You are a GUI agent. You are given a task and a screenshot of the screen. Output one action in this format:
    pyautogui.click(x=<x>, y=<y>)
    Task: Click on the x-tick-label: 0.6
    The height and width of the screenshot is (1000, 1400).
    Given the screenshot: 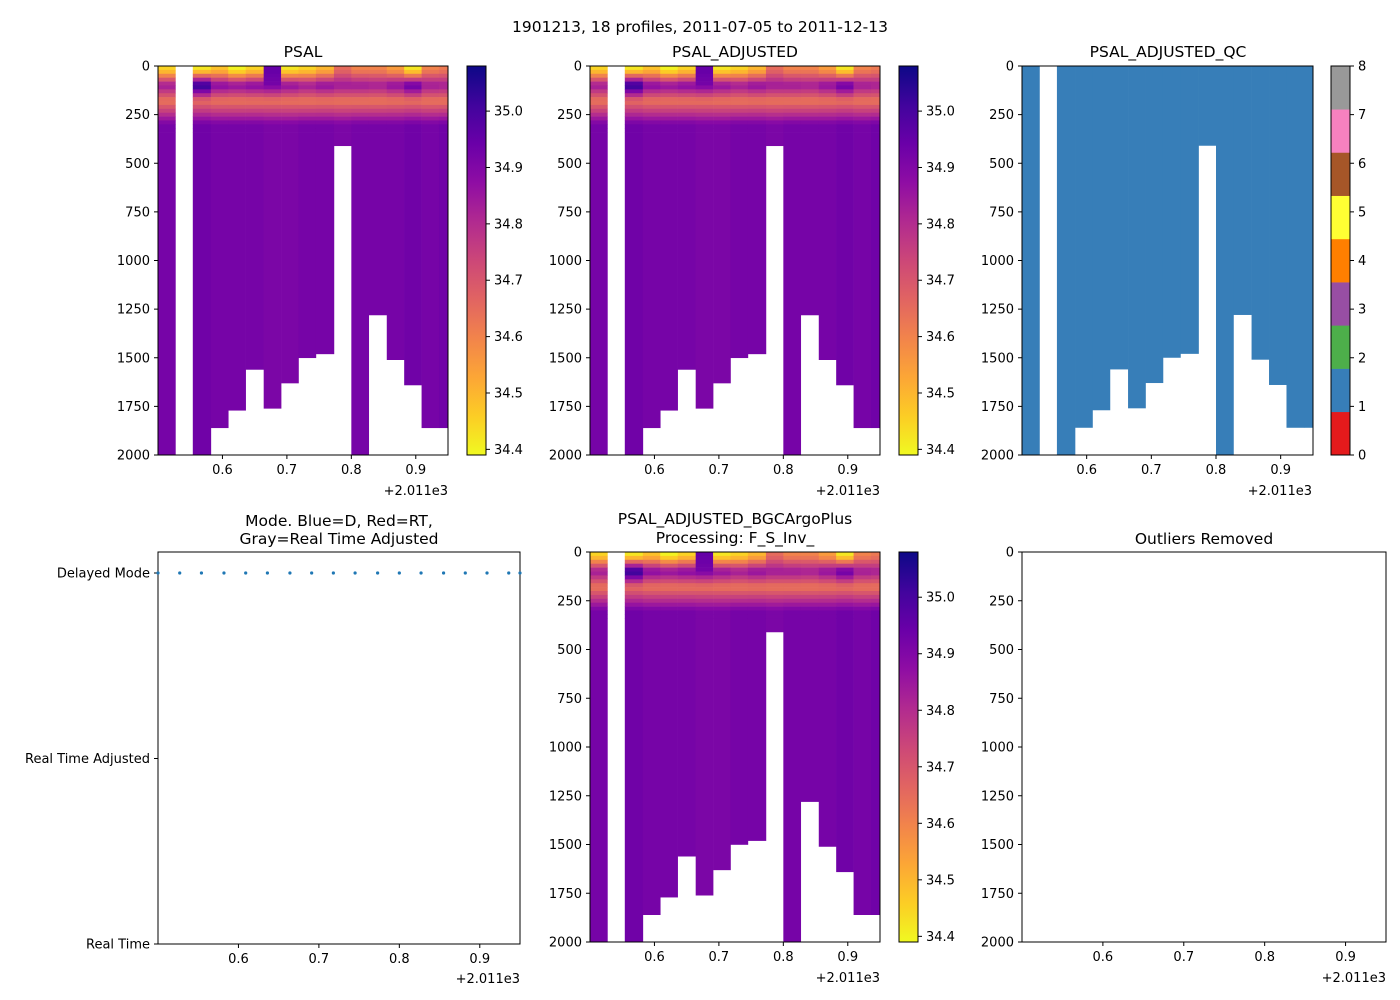 What is the action you would take?
    pyautogui.click(x=654, y=470)
    